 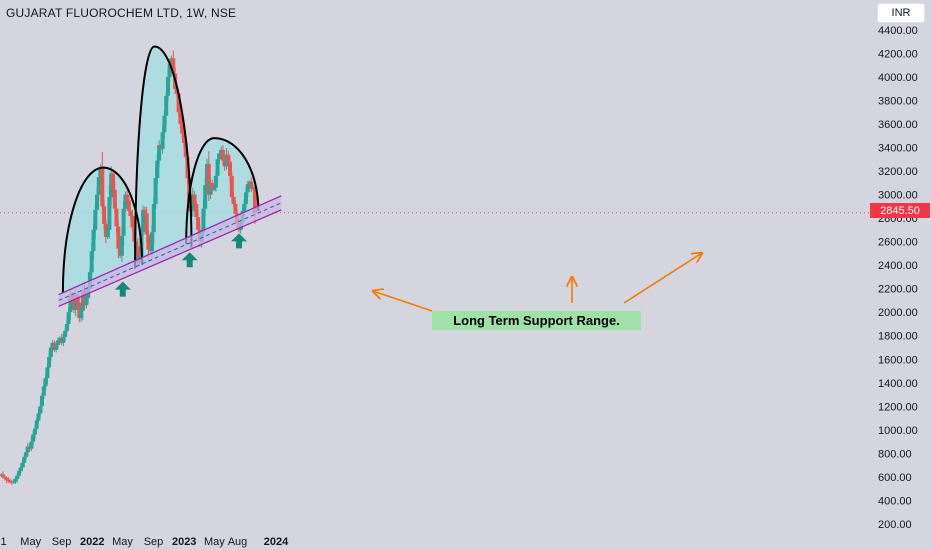 What do you see at coordinates (895, 525) in the screenshot?
I see `price-axis-tick: 200.00` at bounding box center [895, 525].